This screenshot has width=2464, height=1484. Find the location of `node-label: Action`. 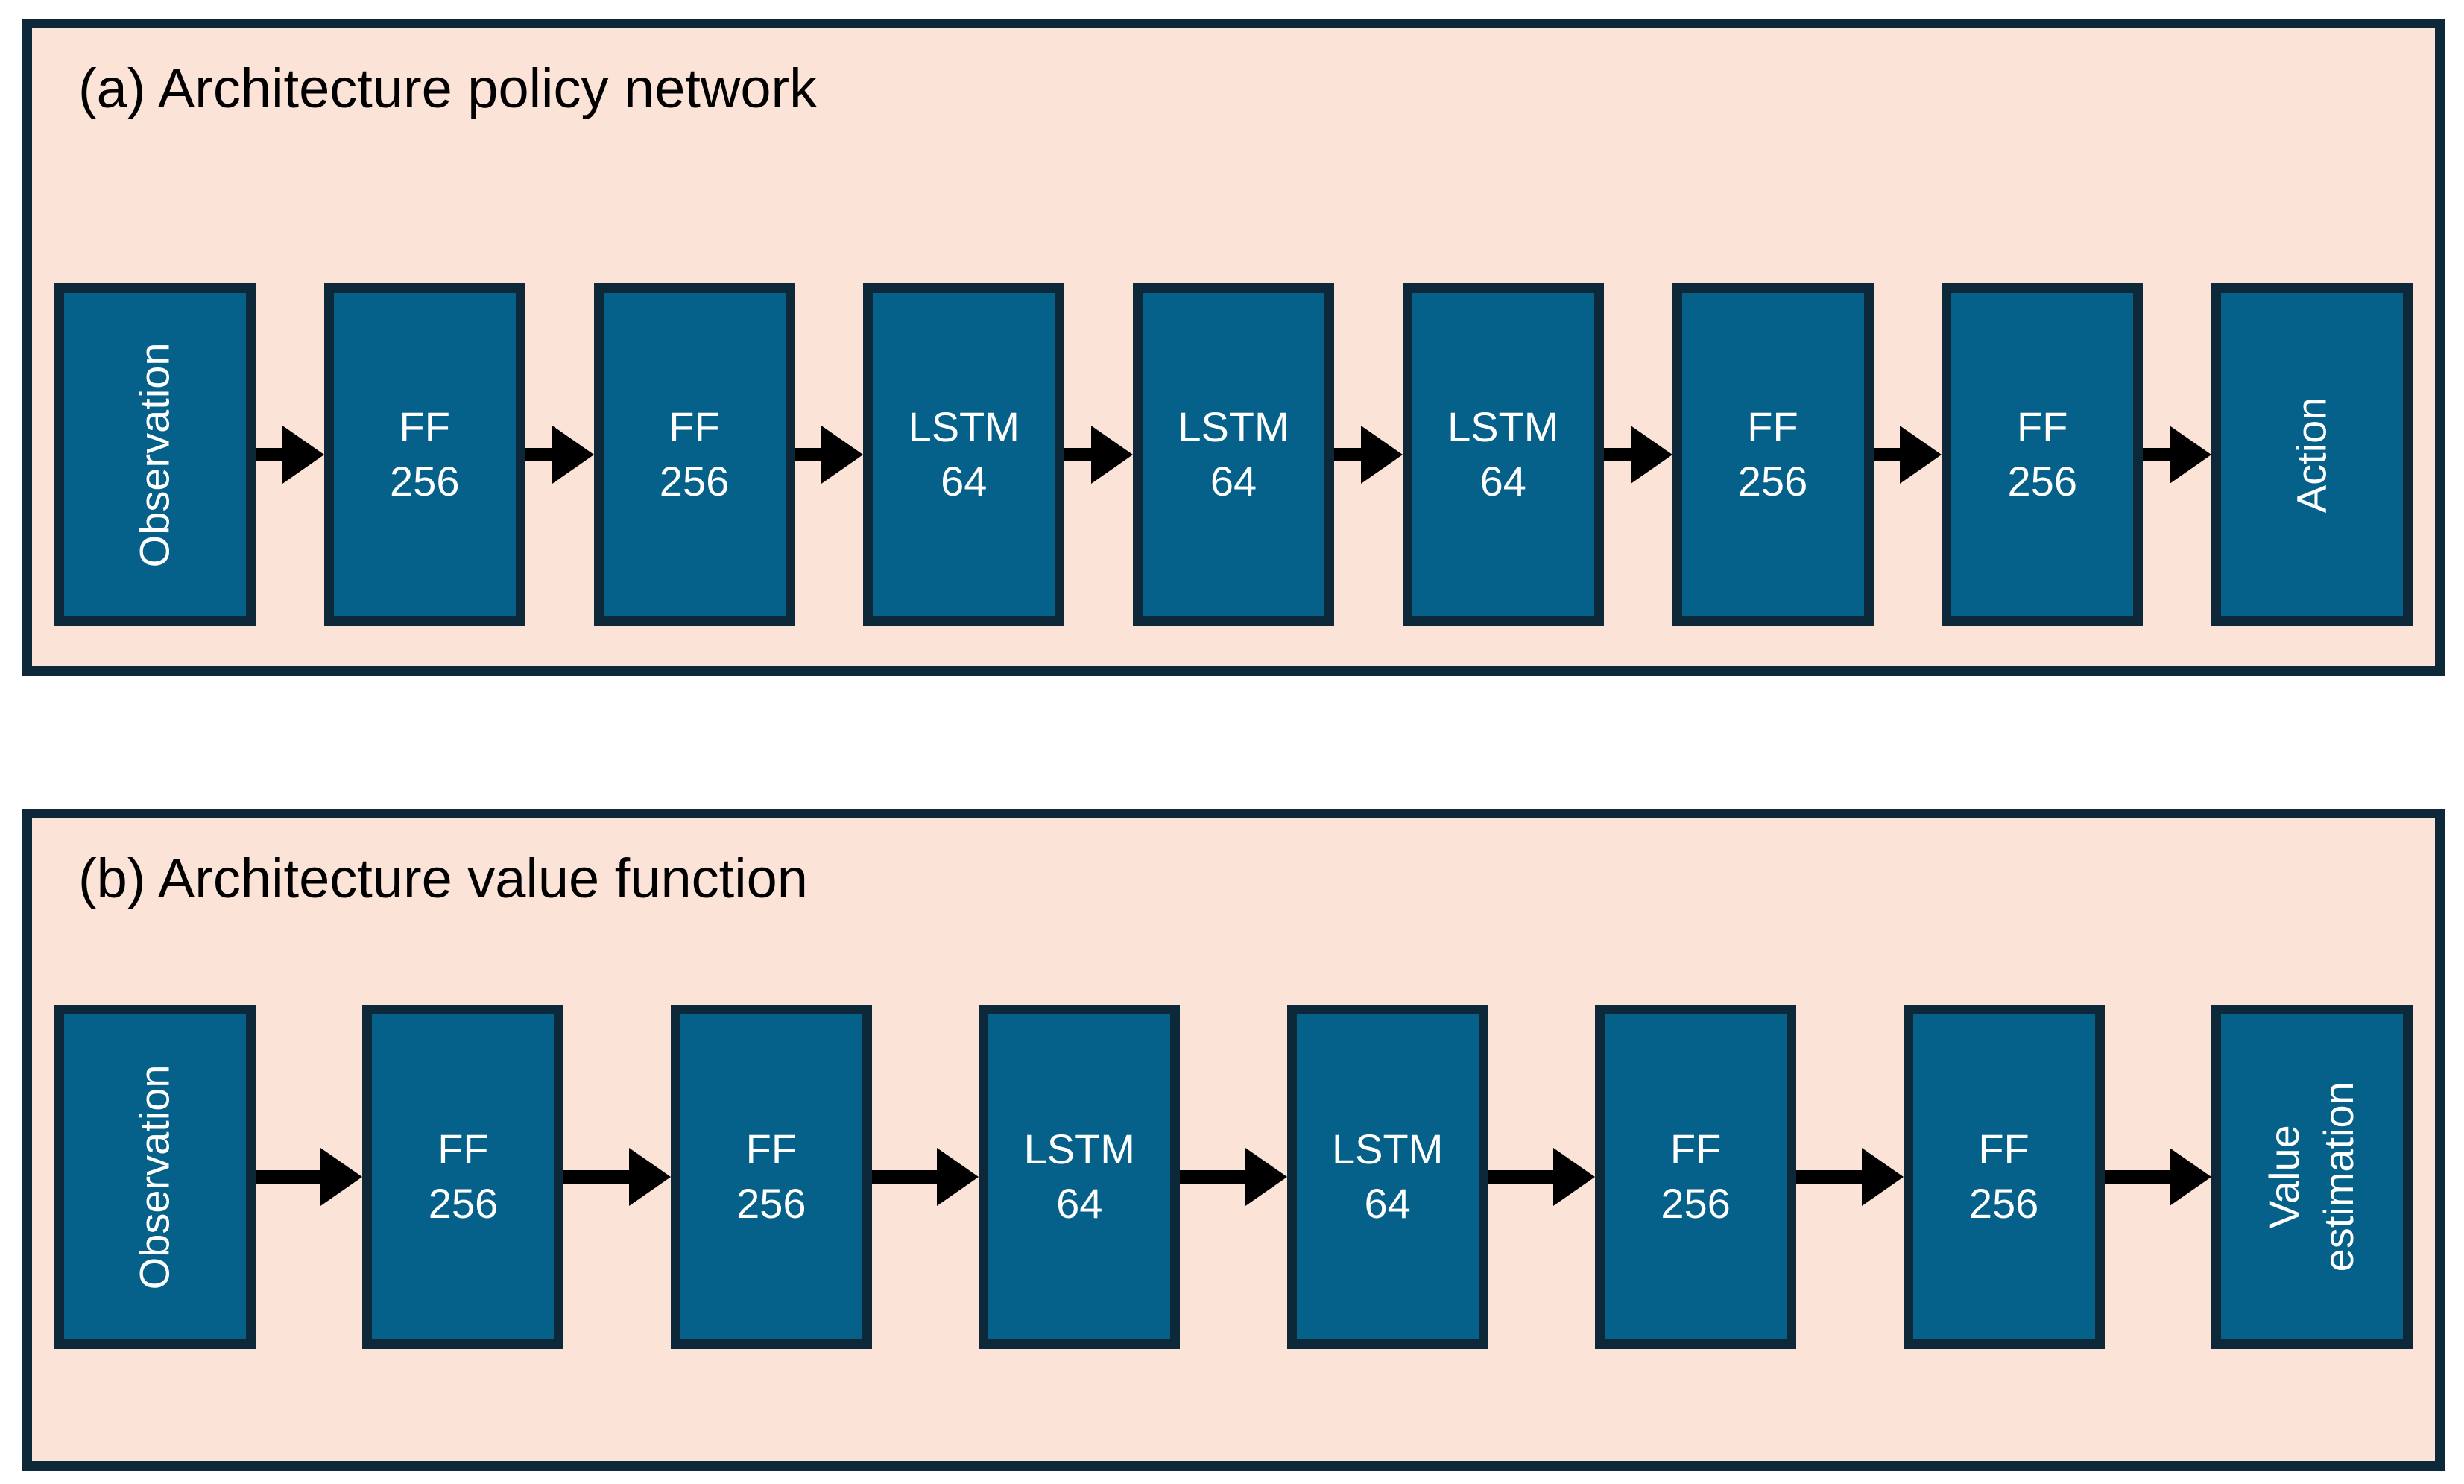

node-label: Action is located at coordinates (2311, 455).